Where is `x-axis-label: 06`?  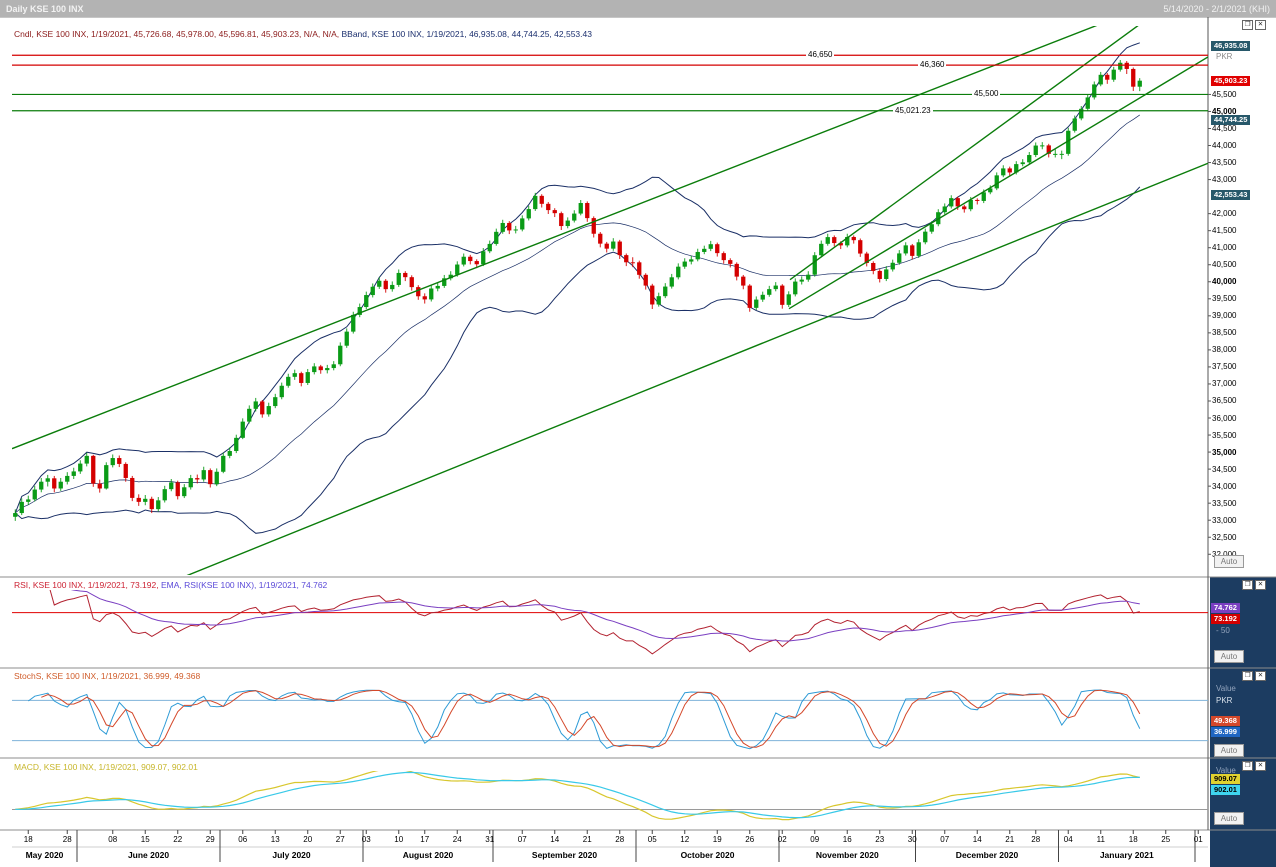 x-axis-label: 06 is located at coordinates (243, 839).